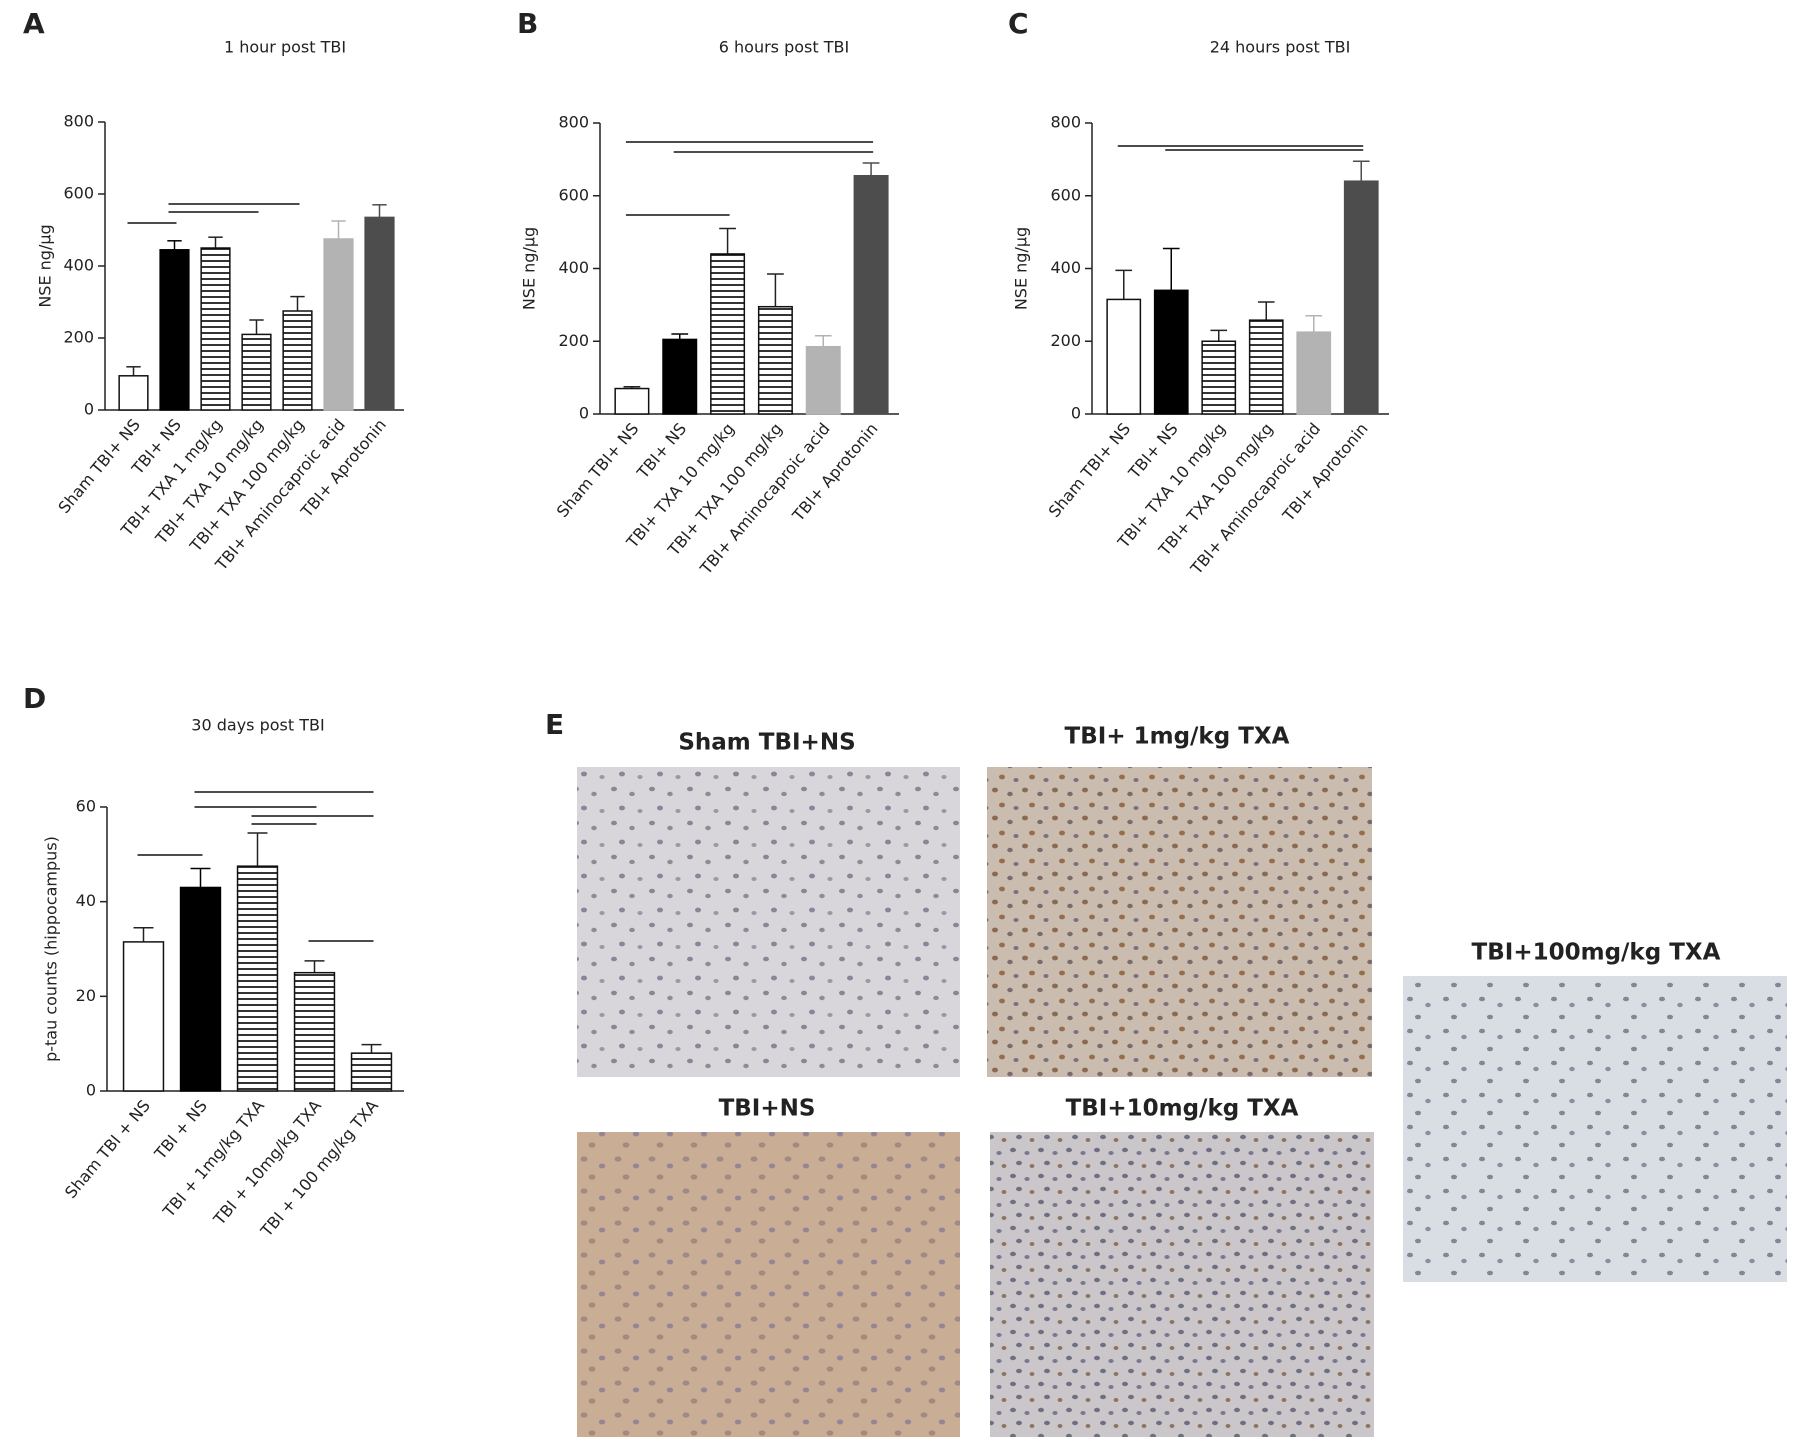 The height and width of the screenshot is (1450, 1800). I want to click on x-tick-label: TBI + 1mg/kg TXA, so click(213, 1158).